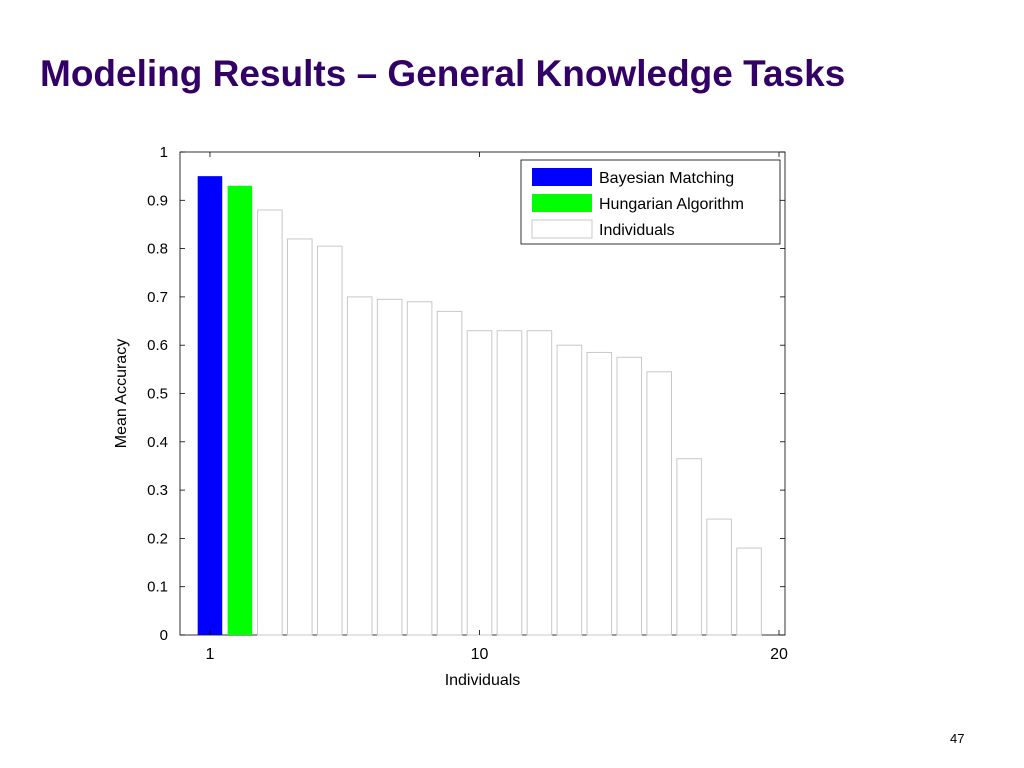  Describe the element at coordinates (209, 654) in the screenshot. I see `x-tick-label: 1` at that location.